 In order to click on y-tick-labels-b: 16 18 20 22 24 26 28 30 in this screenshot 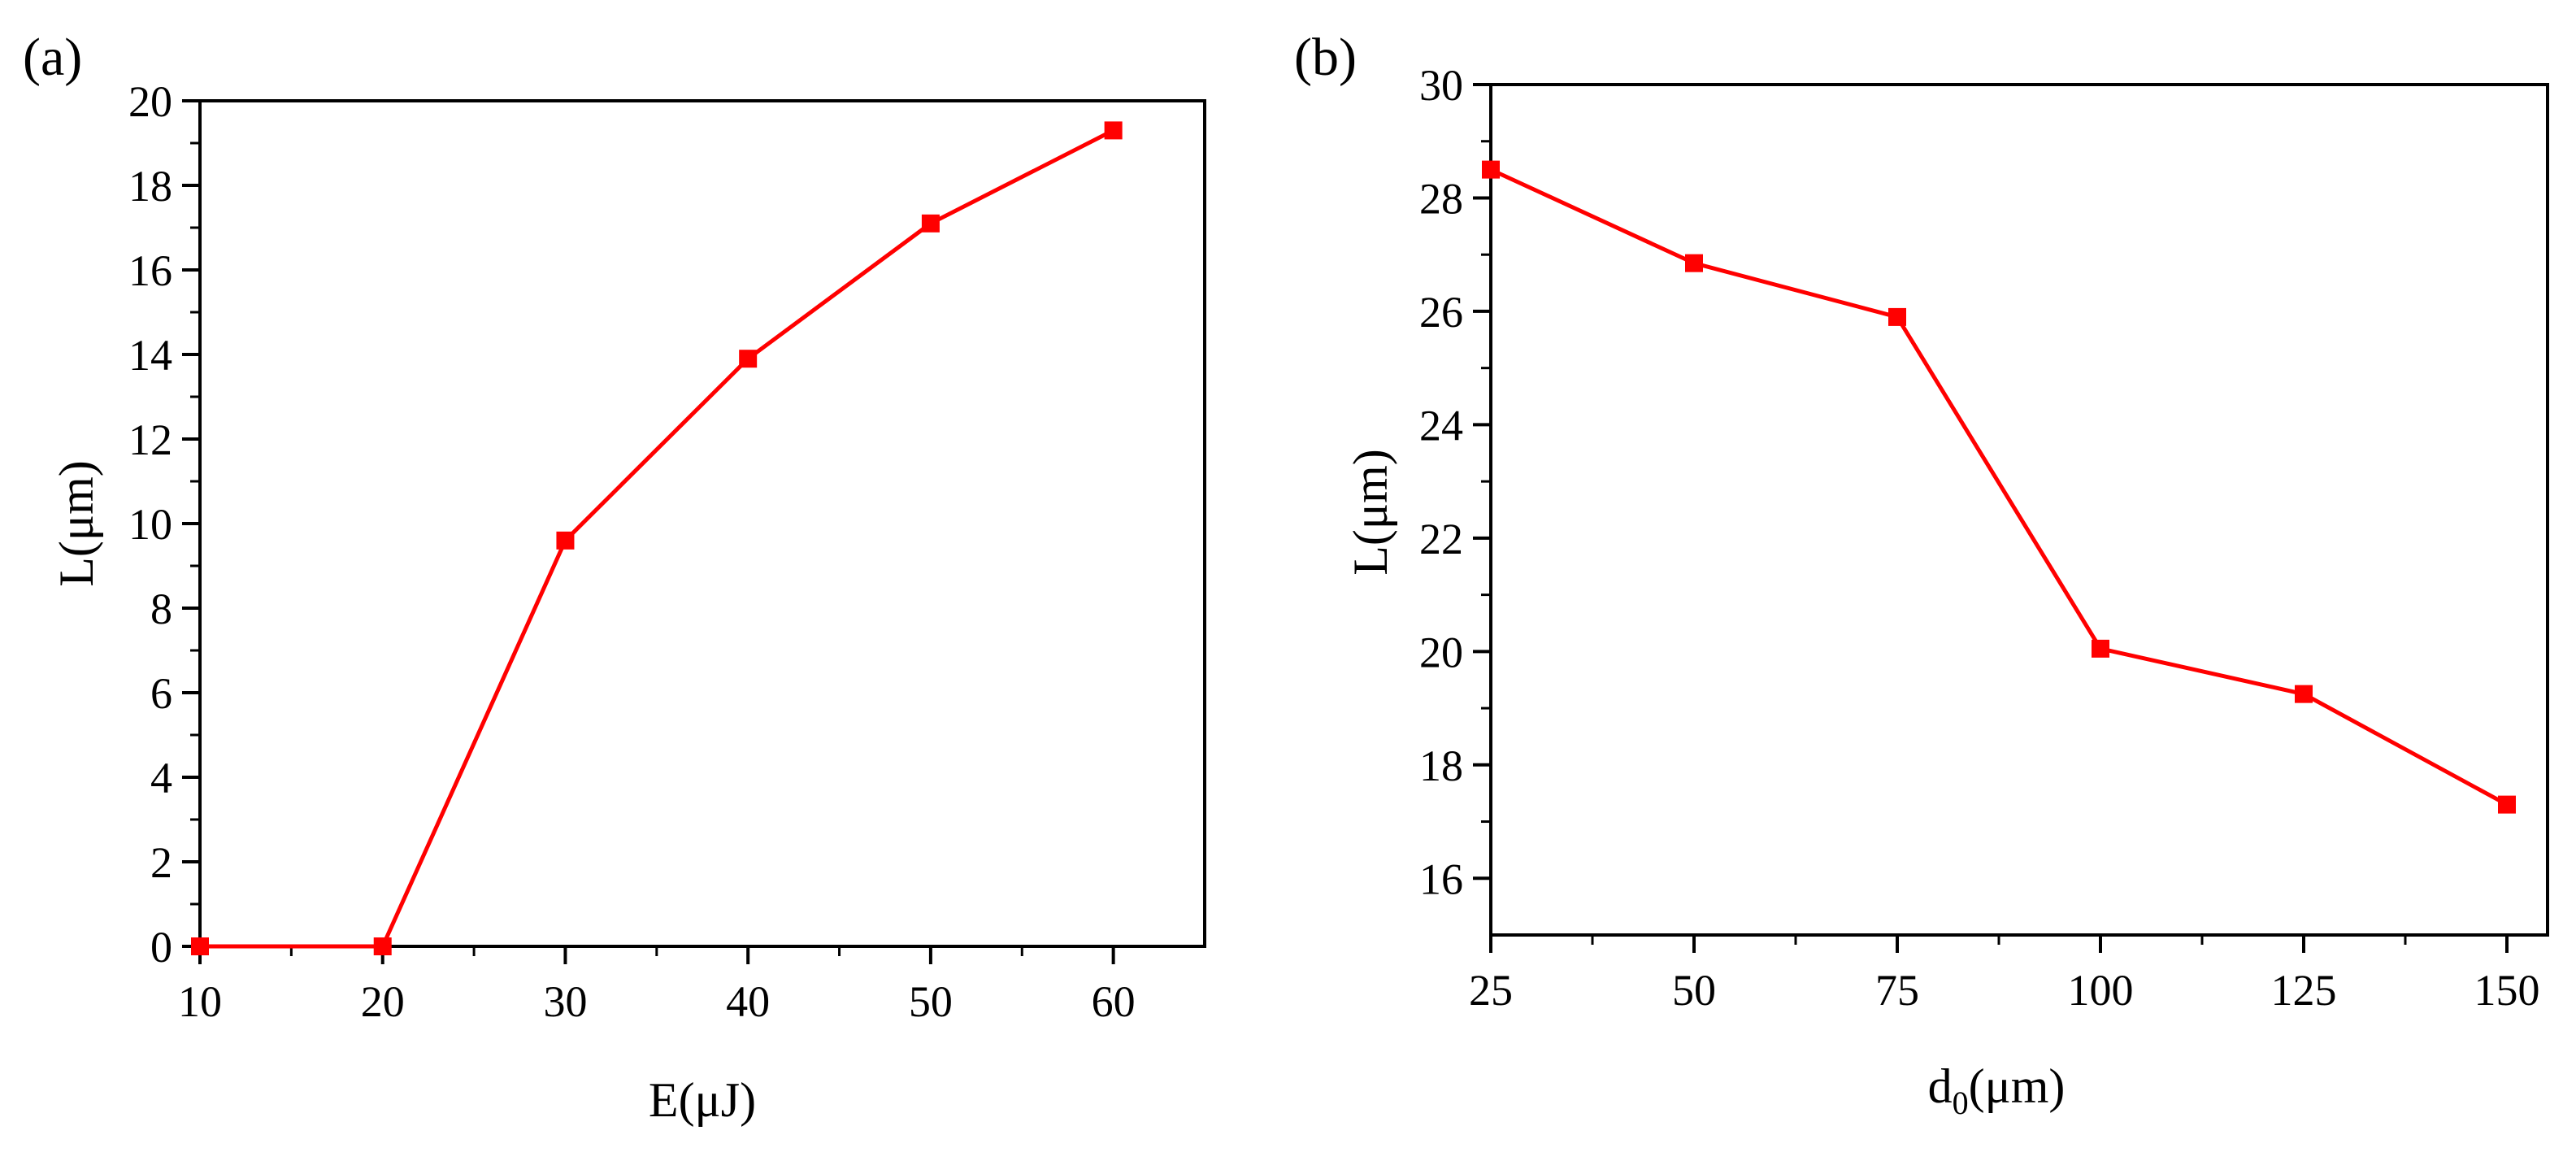, I will do `click(1441, 482)`.